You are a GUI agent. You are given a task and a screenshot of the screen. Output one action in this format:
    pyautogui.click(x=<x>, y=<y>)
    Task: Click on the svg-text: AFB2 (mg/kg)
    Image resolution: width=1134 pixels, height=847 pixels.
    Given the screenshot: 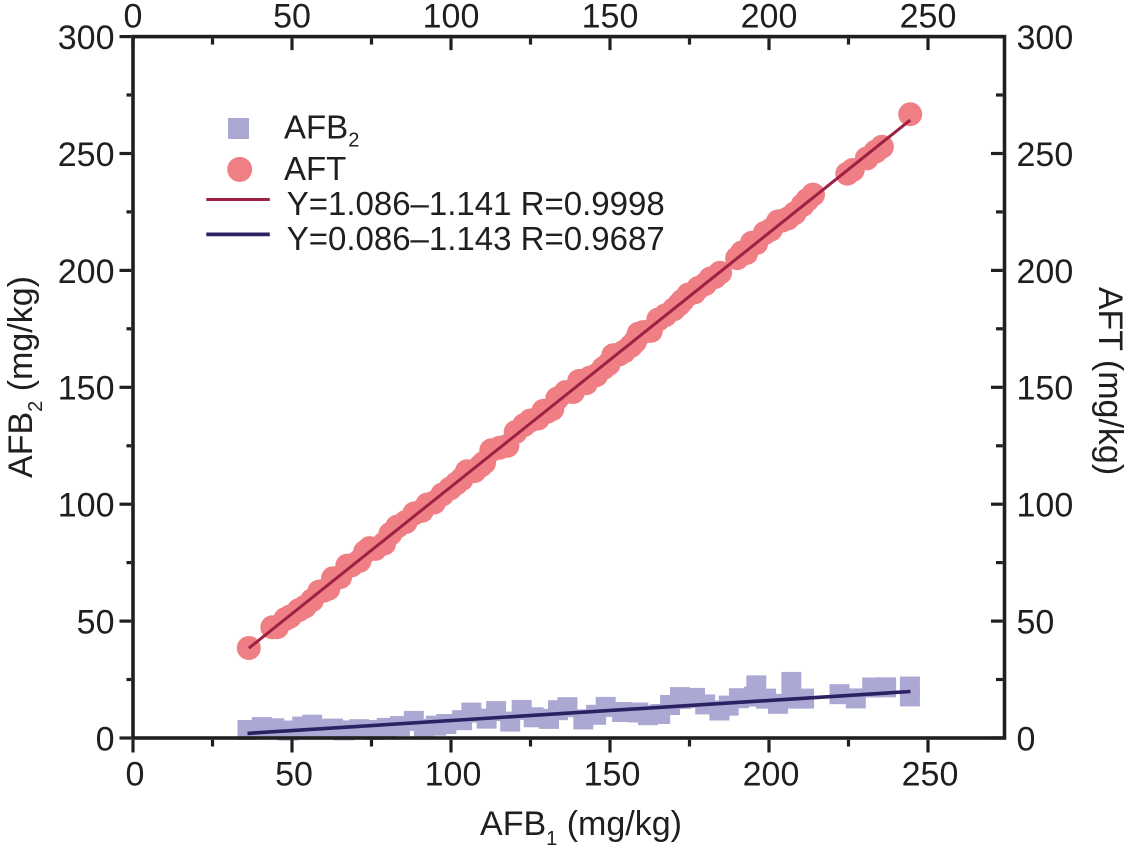 What is the action you would take?
    pyautogui.click(x=24, y=377)
    